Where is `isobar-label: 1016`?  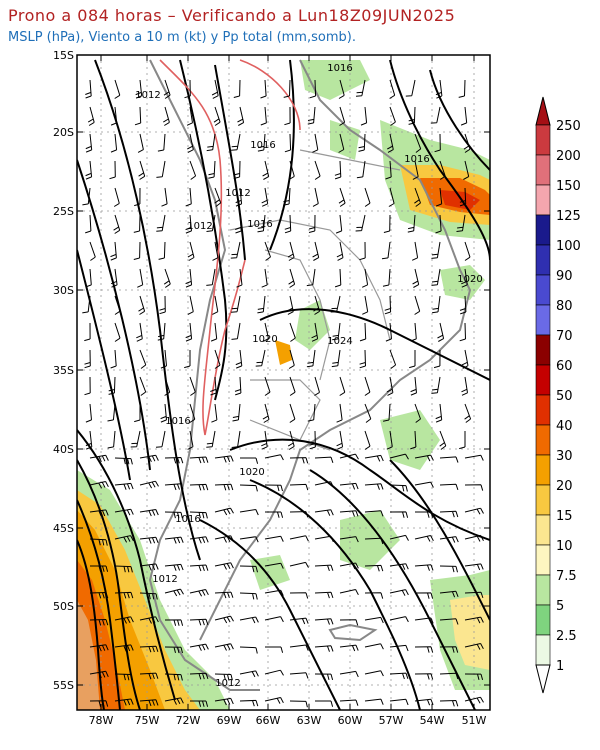 isobar-label: 1016 is located at coordinates (187, 519).